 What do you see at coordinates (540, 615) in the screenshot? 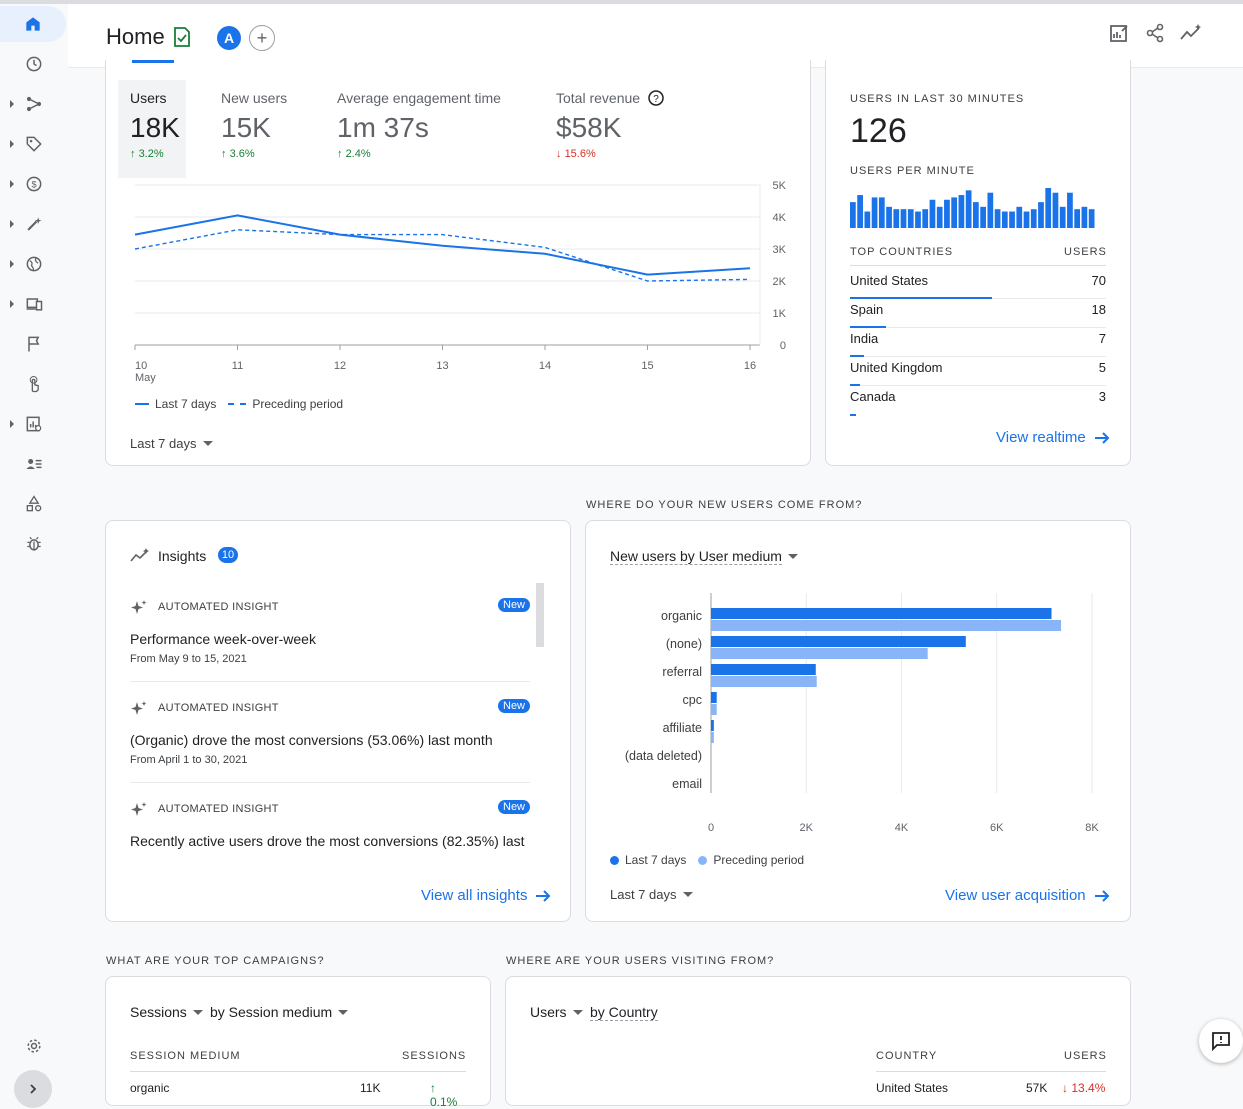
I see `scrollbar-thumb` at bounding box center [540, 615].